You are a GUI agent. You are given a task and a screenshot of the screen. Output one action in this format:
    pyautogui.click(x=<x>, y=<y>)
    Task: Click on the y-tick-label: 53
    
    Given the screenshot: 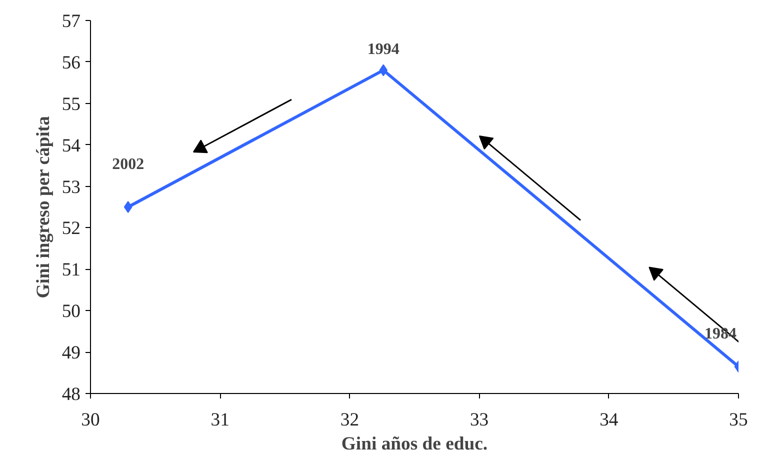 What is the action you would take?
    pyautogui.click(x=71, y=187)
    